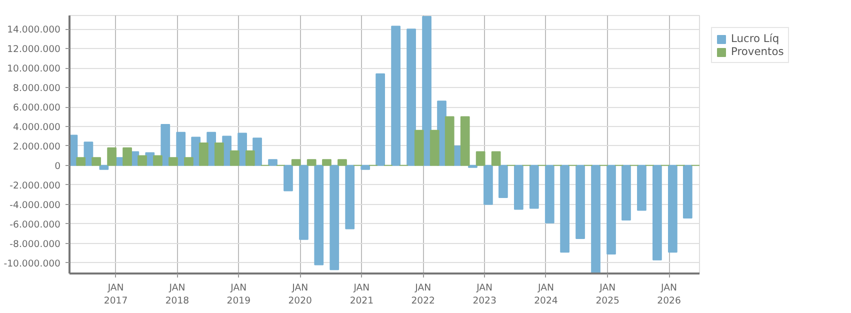  What do you see at coordinates (362, 294) in the screenshot?
I see `x-tick-label: JAN 2021` at bounding box center [362, 294].